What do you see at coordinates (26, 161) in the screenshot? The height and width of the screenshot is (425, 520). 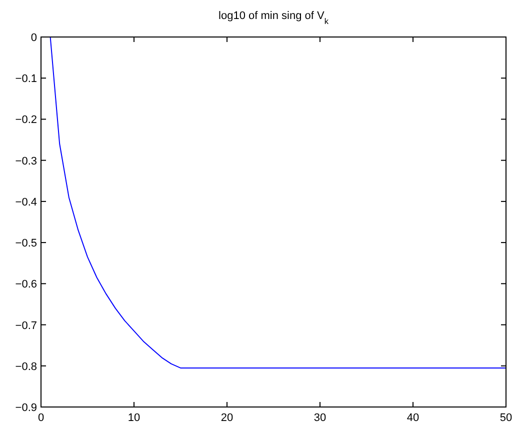 I see `y-tick-label: −0.3` at bounding box center [26, 161].